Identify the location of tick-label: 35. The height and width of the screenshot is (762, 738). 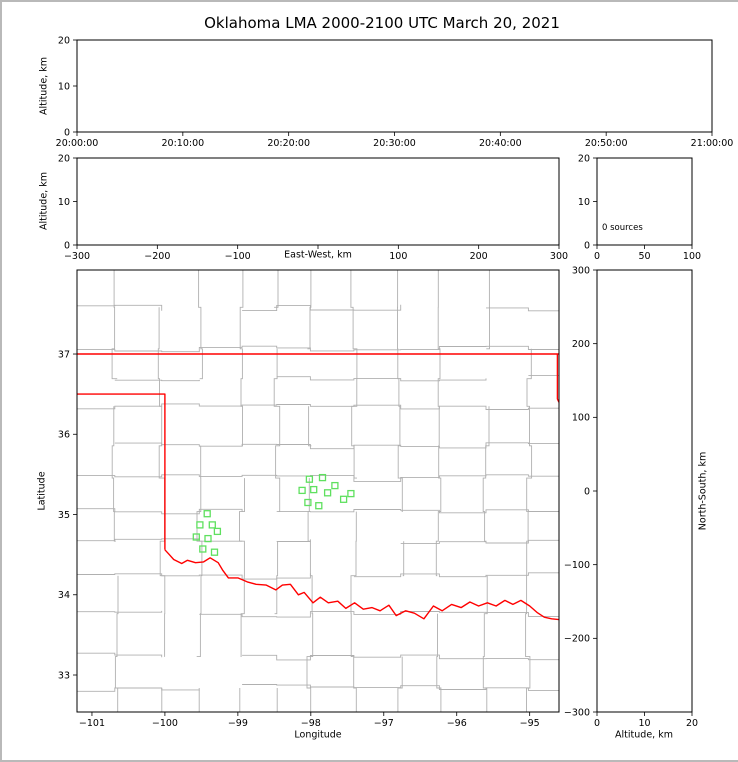
(64, 515).